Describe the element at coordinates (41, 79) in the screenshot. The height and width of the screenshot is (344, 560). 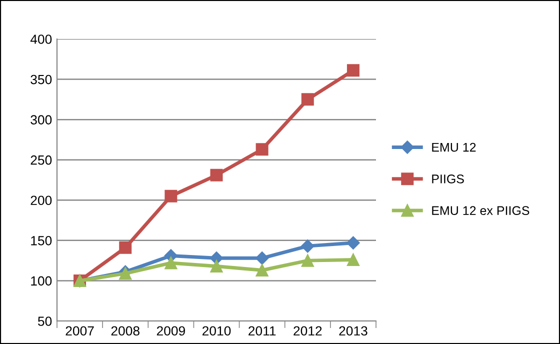
I see `y-tick-label: 350` at that location.